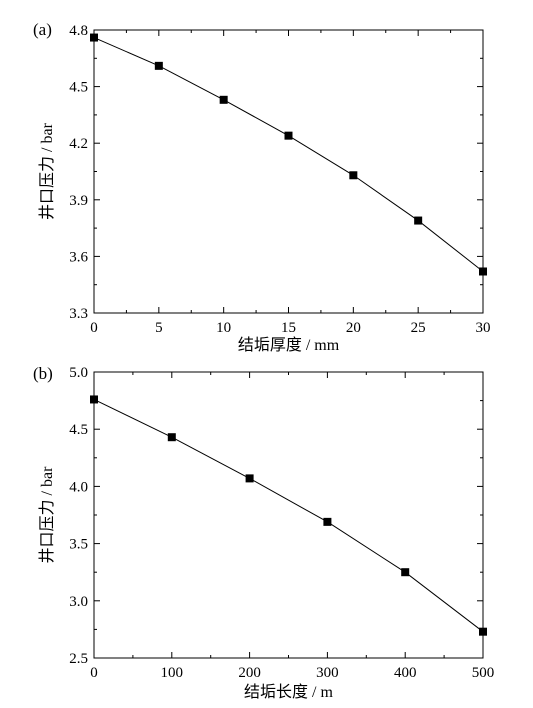 This screenshot has height=708, width=533. I want to click on x-axis-label: 结垢厚度 / mm, so click(289, 345).